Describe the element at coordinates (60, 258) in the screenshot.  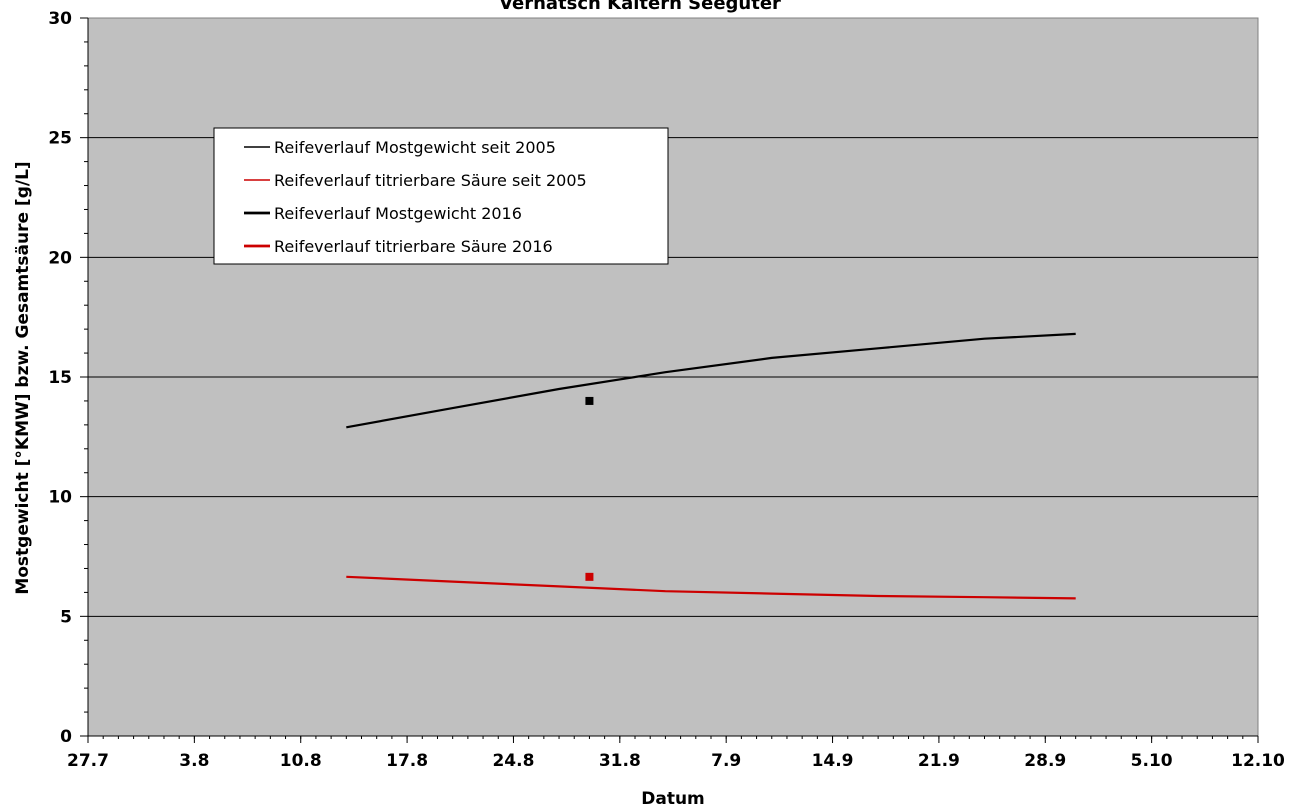
I see `y-tick-label: 20` at that location.